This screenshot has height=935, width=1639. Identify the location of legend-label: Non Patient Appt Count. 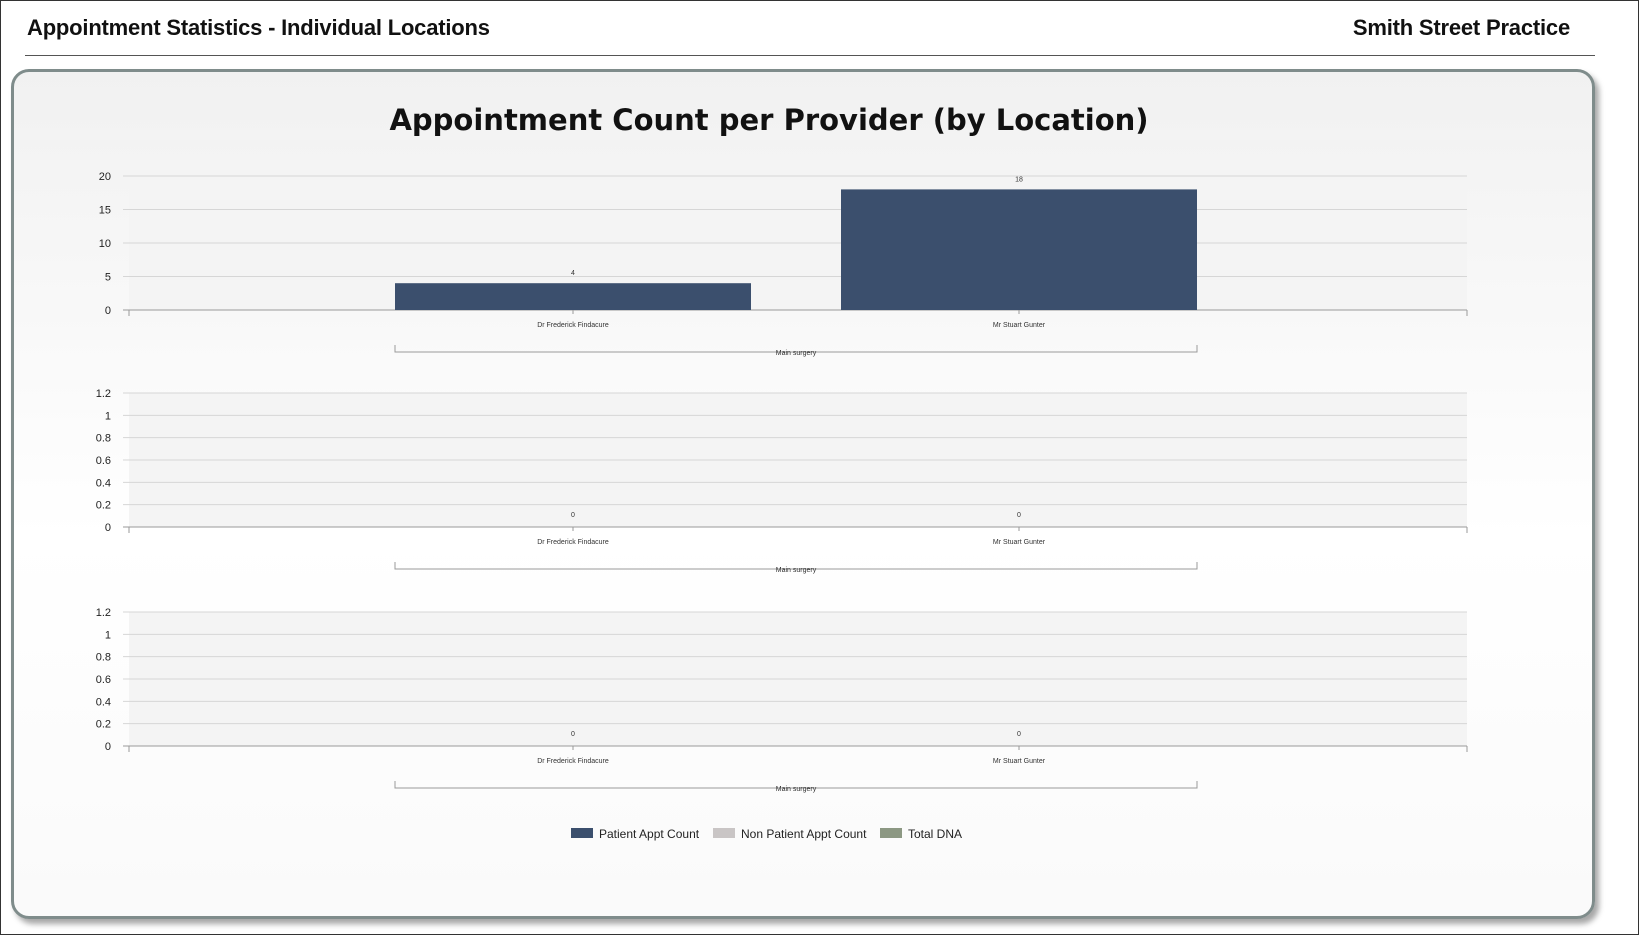
(804, 834).